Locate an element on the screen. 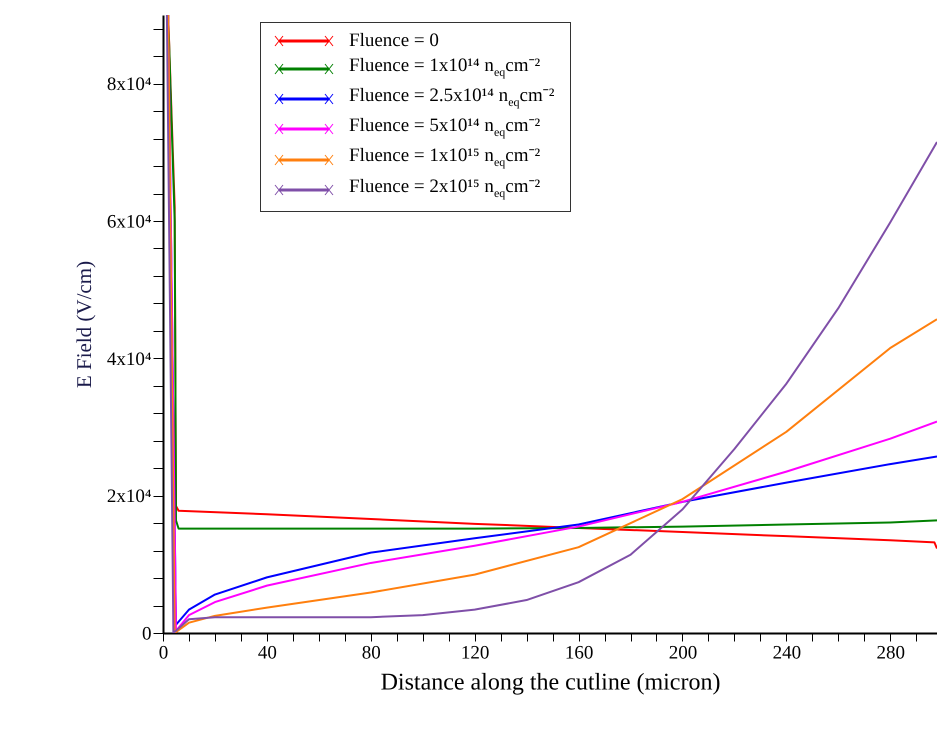  y-tick-label: 0 is located at coordinates (147, 634).